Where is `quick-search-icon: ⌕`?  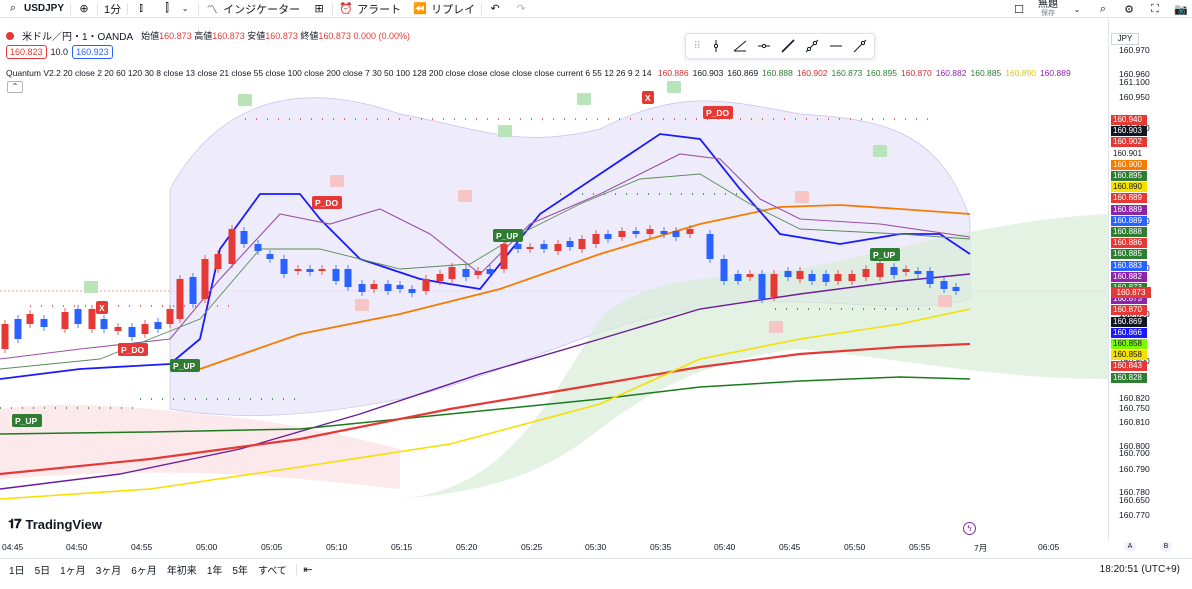
quick-search-icon: ⌕ is located at coordinates (1103, 8).